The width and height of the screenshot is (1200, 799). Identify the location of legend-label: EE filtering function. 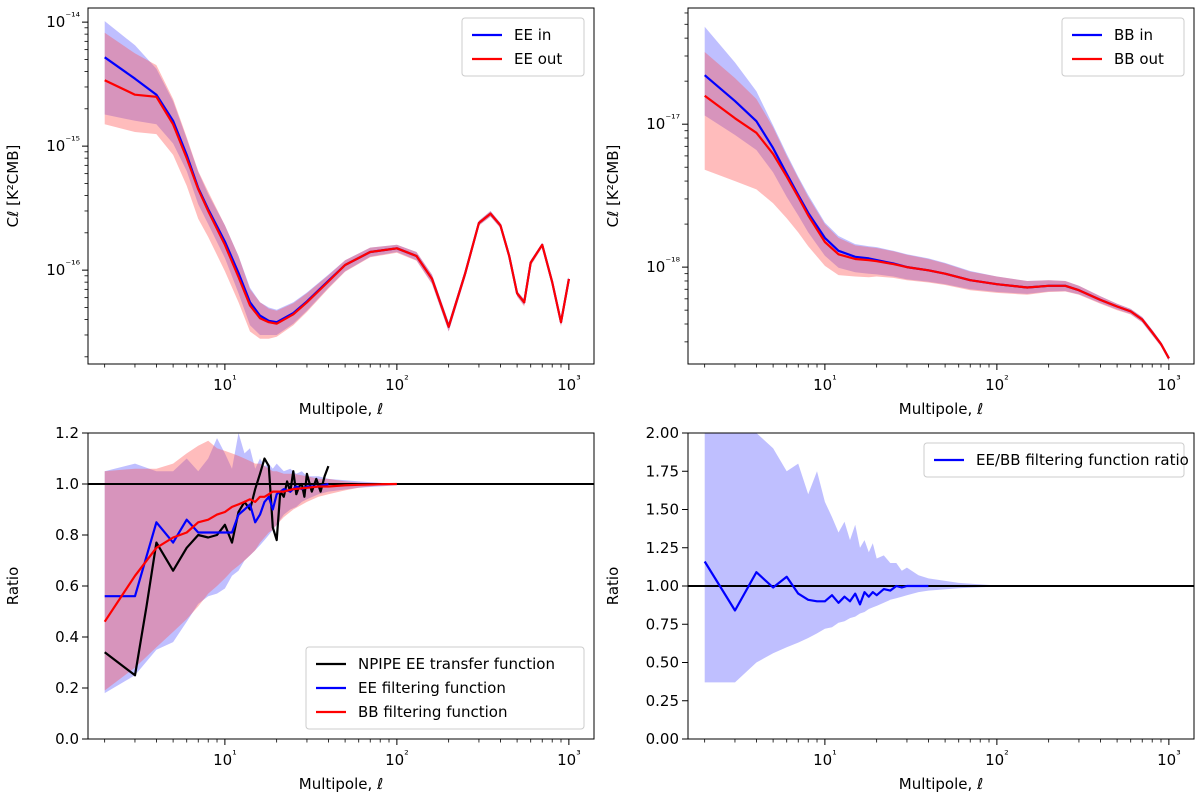
(432, 688).